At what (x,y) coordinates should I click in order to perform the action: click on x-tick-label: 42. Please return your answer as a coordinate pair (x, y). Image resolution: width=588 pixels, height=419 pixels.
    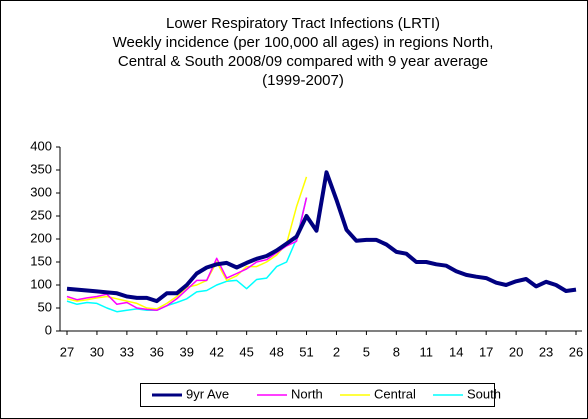
    Looking at the image, I should click on (216, 351).